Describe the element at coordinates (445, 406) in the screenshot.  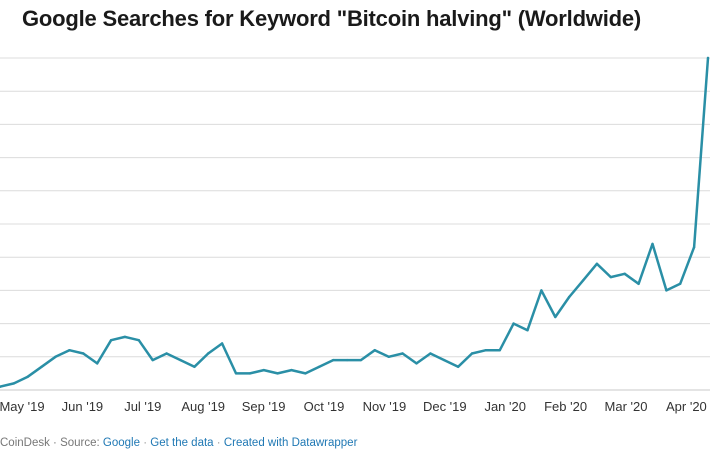
I see `x-tick-label: Dec '19` at that location.